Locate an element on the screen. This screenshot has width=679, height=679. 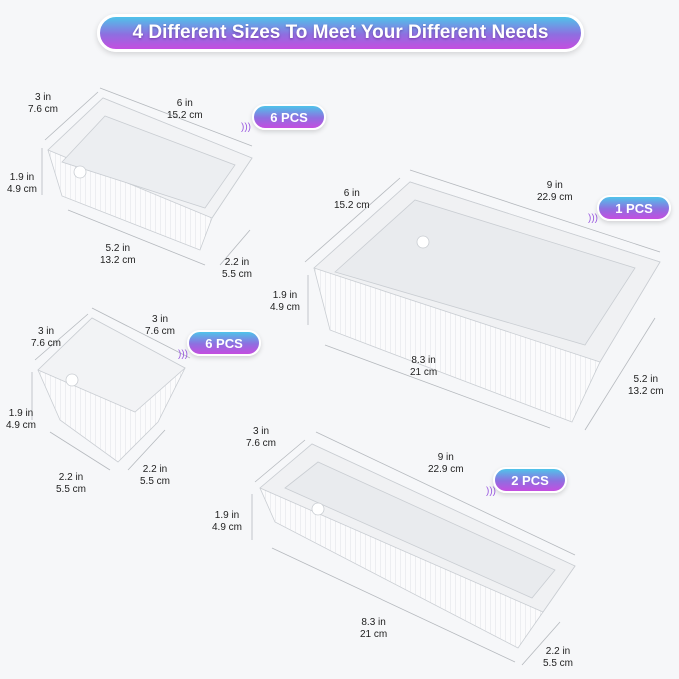
pcs-badge: 2 PCS is located at coordinates (530, 480).